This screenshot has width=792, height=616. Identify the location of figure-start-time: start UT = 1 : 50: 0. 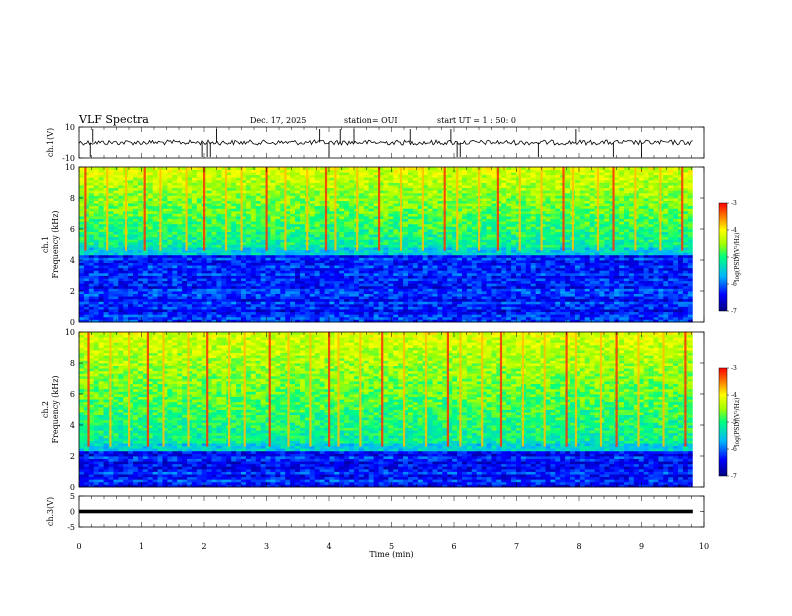
(476, 120).